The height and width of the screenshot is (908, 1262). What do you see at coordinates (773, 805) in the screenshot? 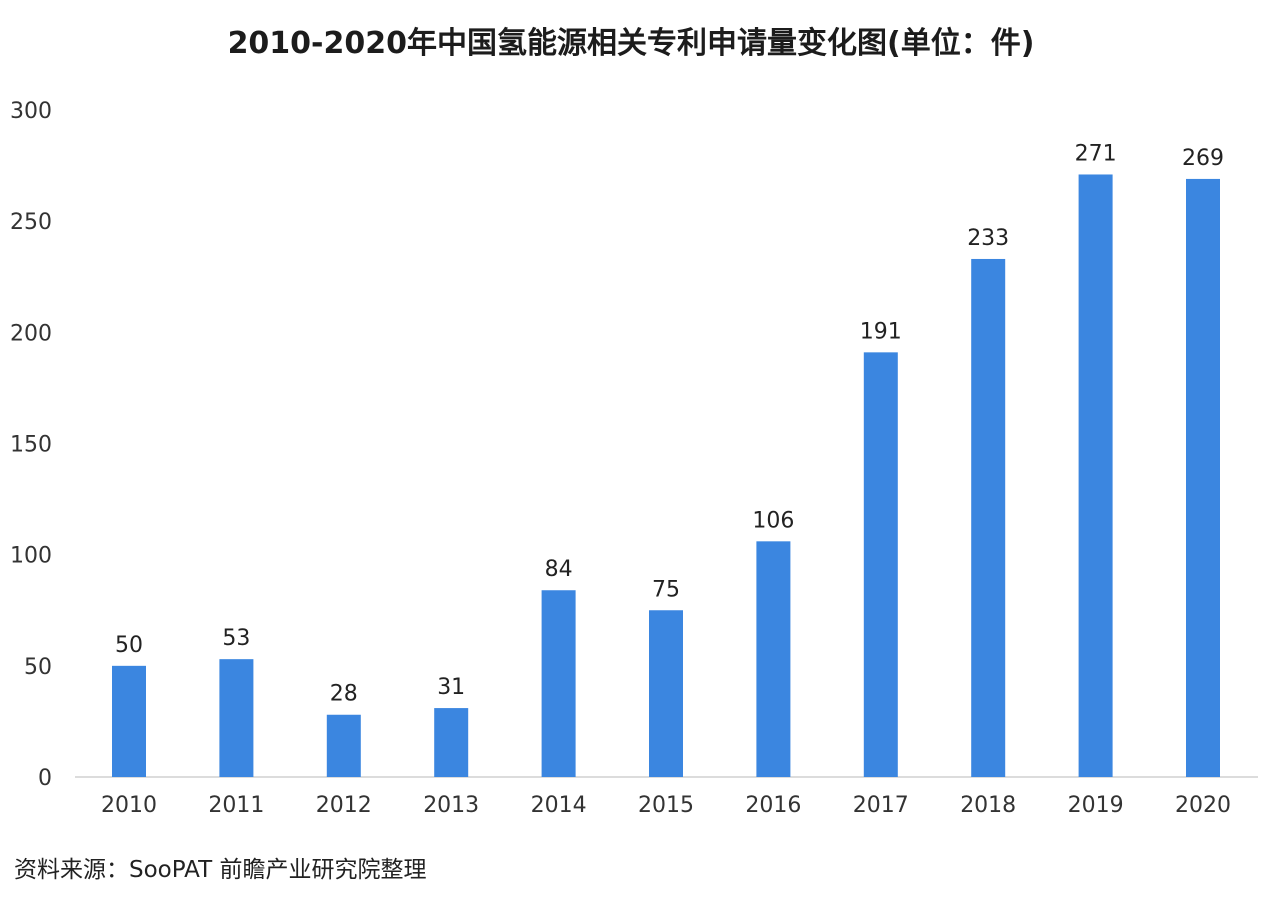
I see `x-tick-label-2016: 2016` at bounding box center [773, 805].